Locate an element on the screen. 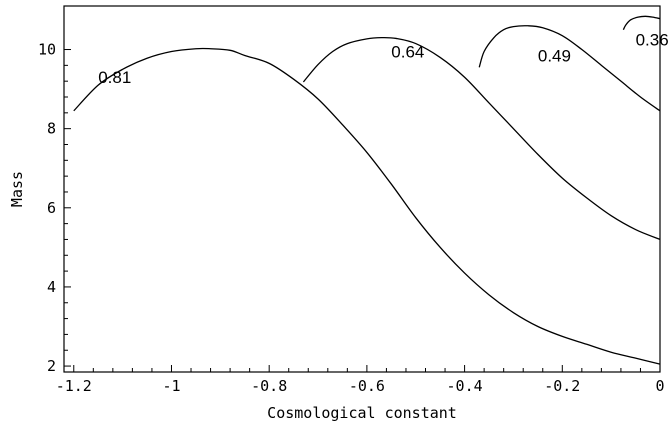 Image resolution: width=668 pixels, height=432 pixels. x-tick-label: -1.2 is located at coordinates (74, 386).